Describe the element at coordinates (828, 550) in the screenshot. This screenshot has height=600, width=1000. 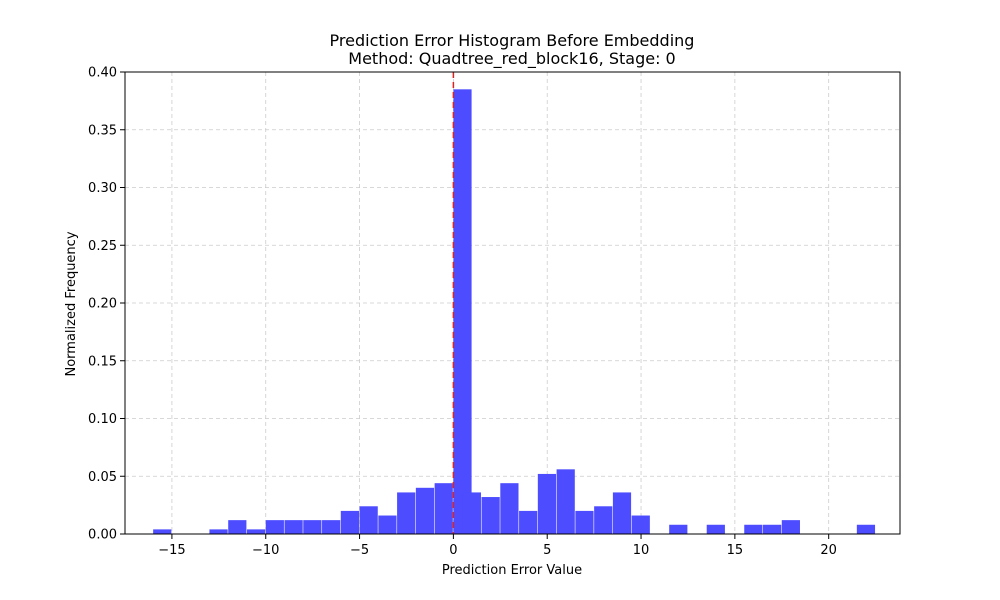
I see `x-tick-label: 20` at that location.